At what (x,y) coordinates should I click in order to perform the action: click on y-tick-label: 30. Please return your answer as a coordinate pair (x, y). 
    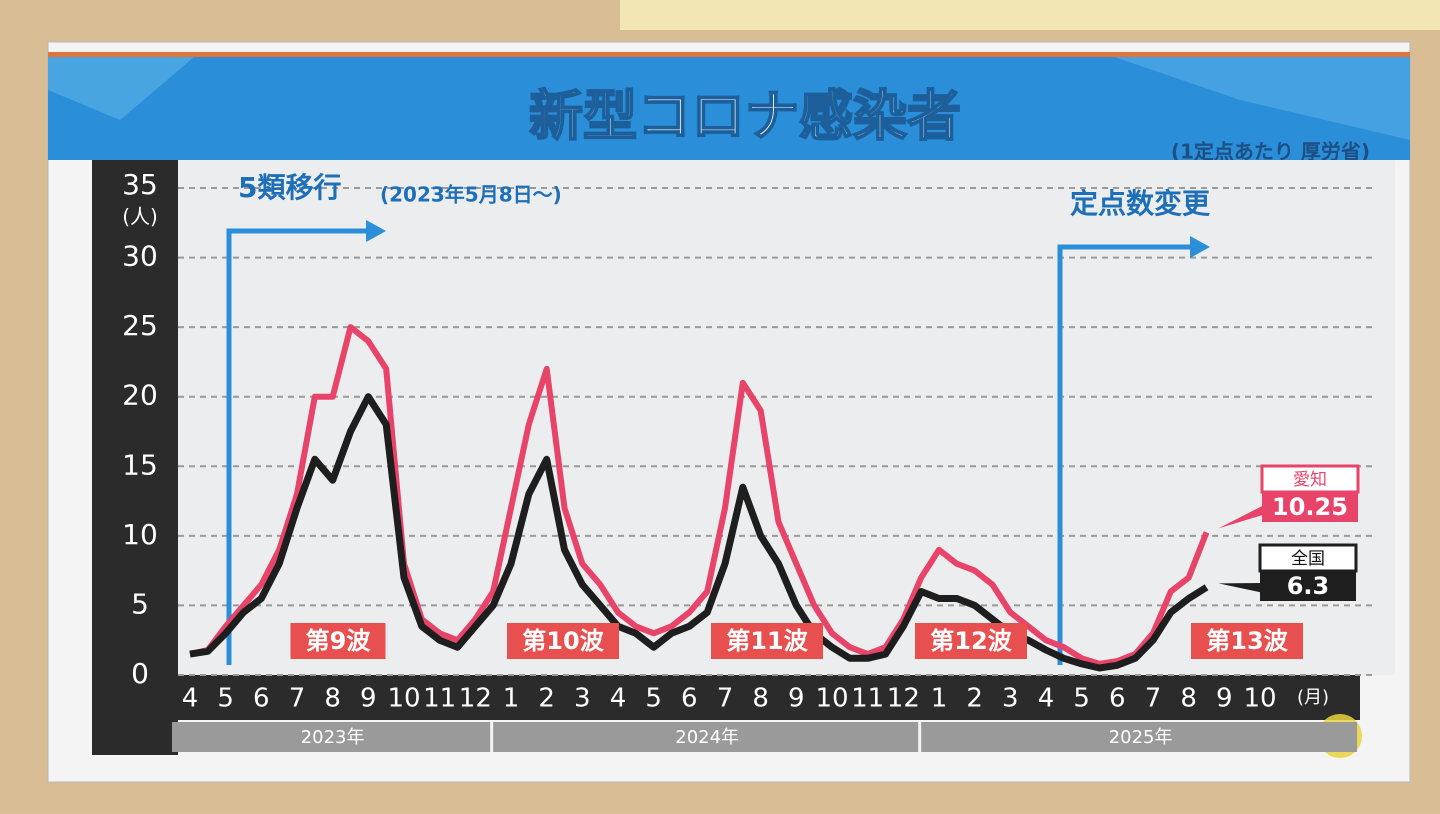
    Looking at the image, I should click on (140, 256).